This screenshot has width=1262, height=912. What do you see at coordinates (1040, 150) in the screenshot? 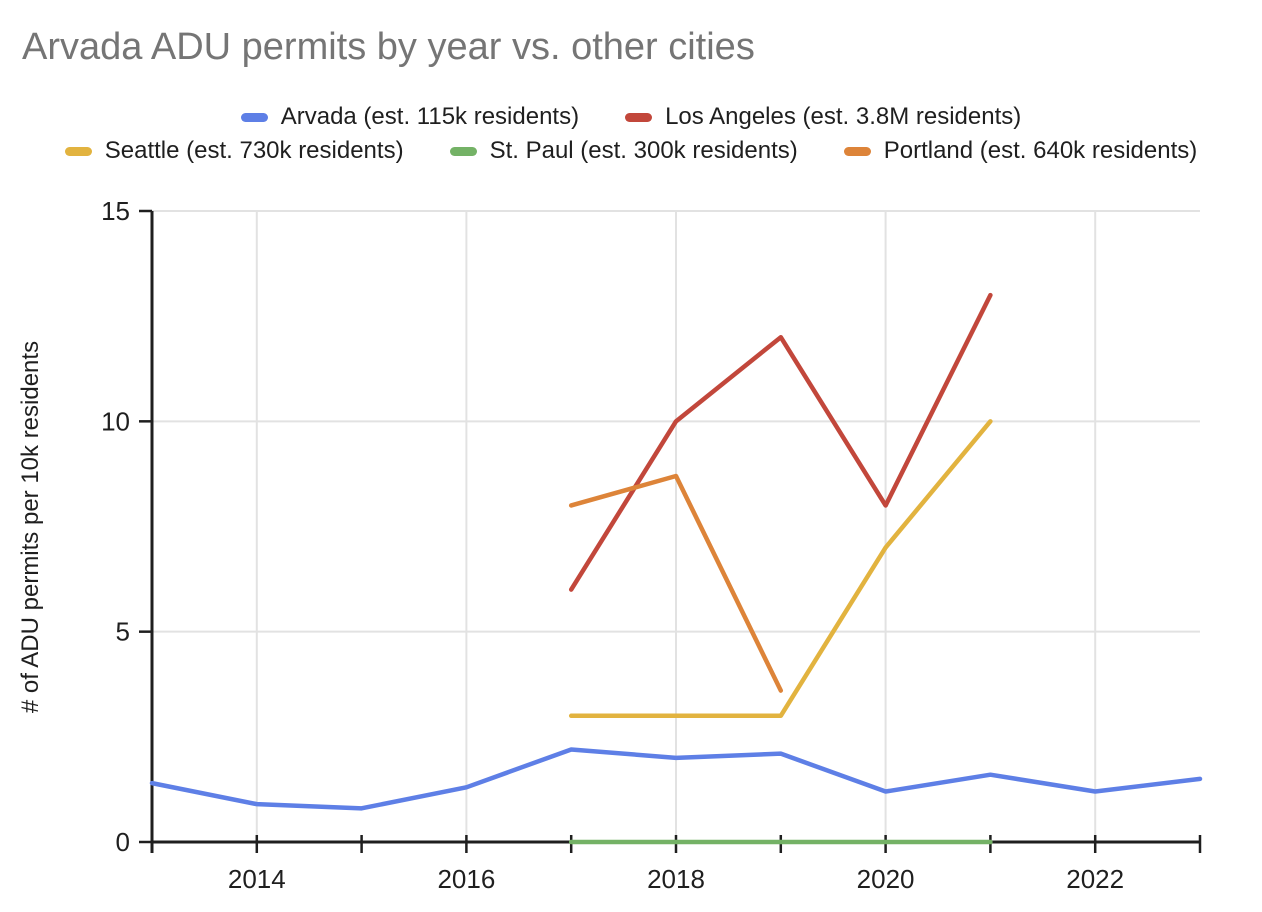
I see `legend-label-portland: Portland (est. 640k residents)` at bounding box center [1040, 150].